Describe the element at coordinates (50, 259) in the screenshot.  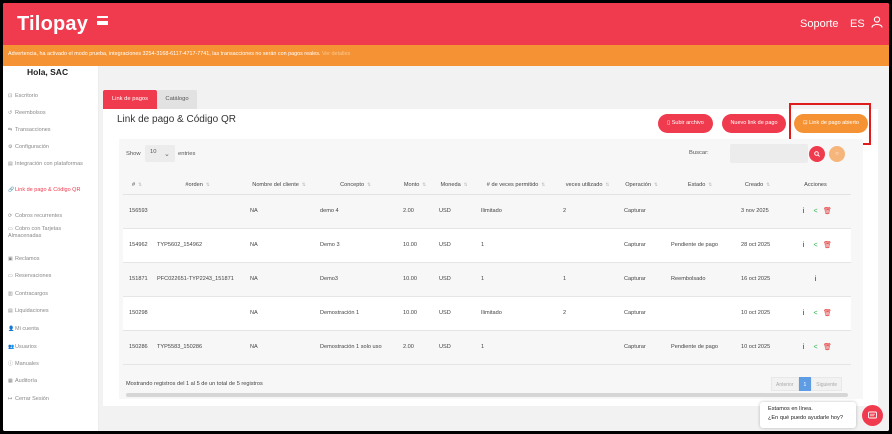
I see `sidebar-item: ▣ Reclamos` at that location.